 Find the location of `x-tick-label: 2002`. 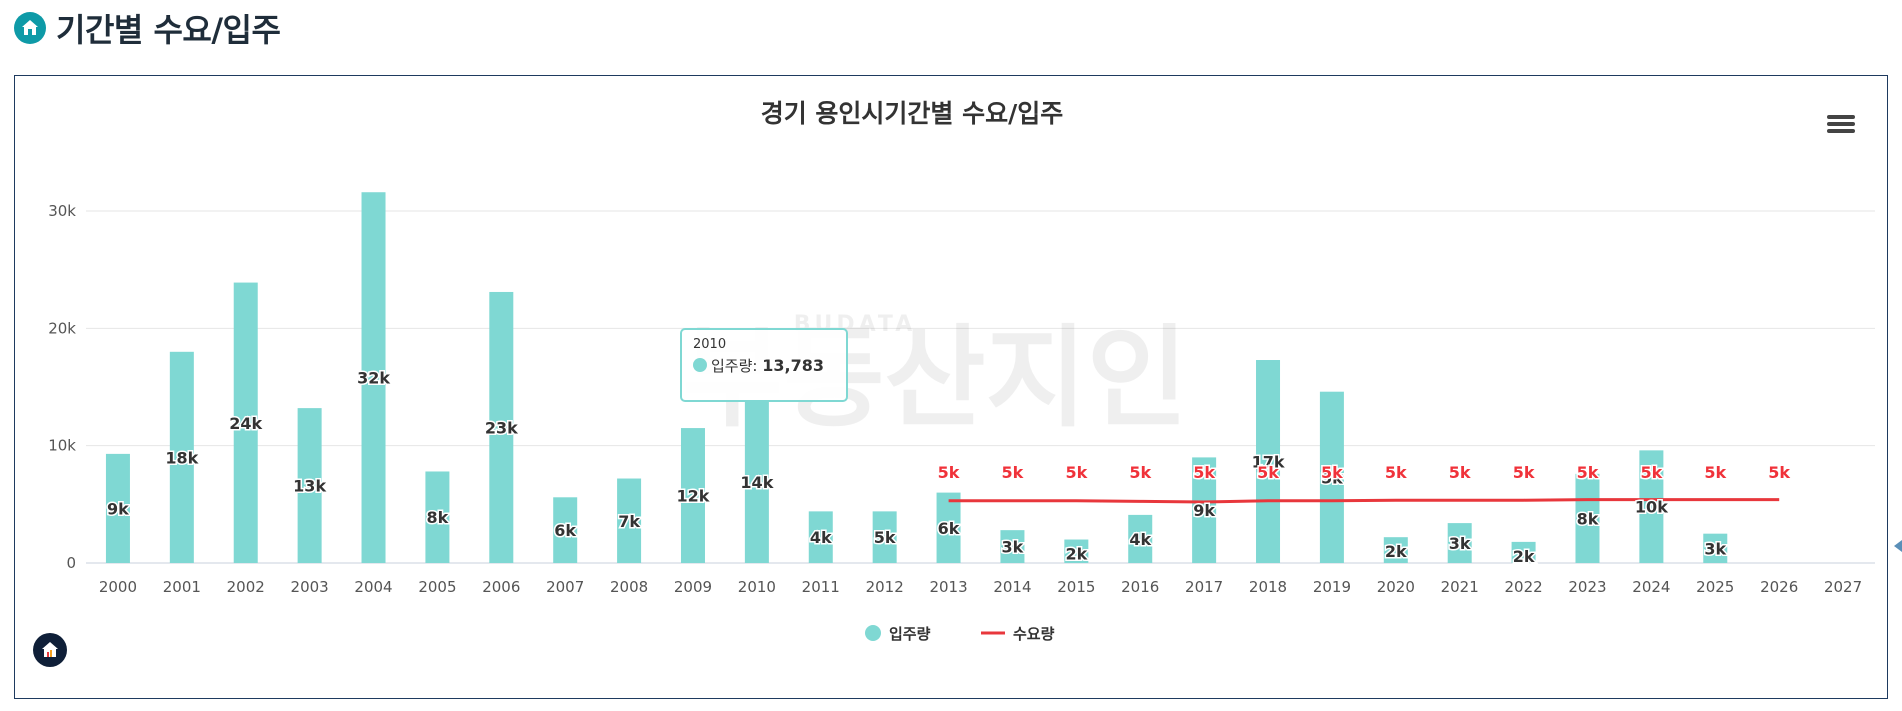

x-tick-label: 2002 is located at coordinates (246, 587).